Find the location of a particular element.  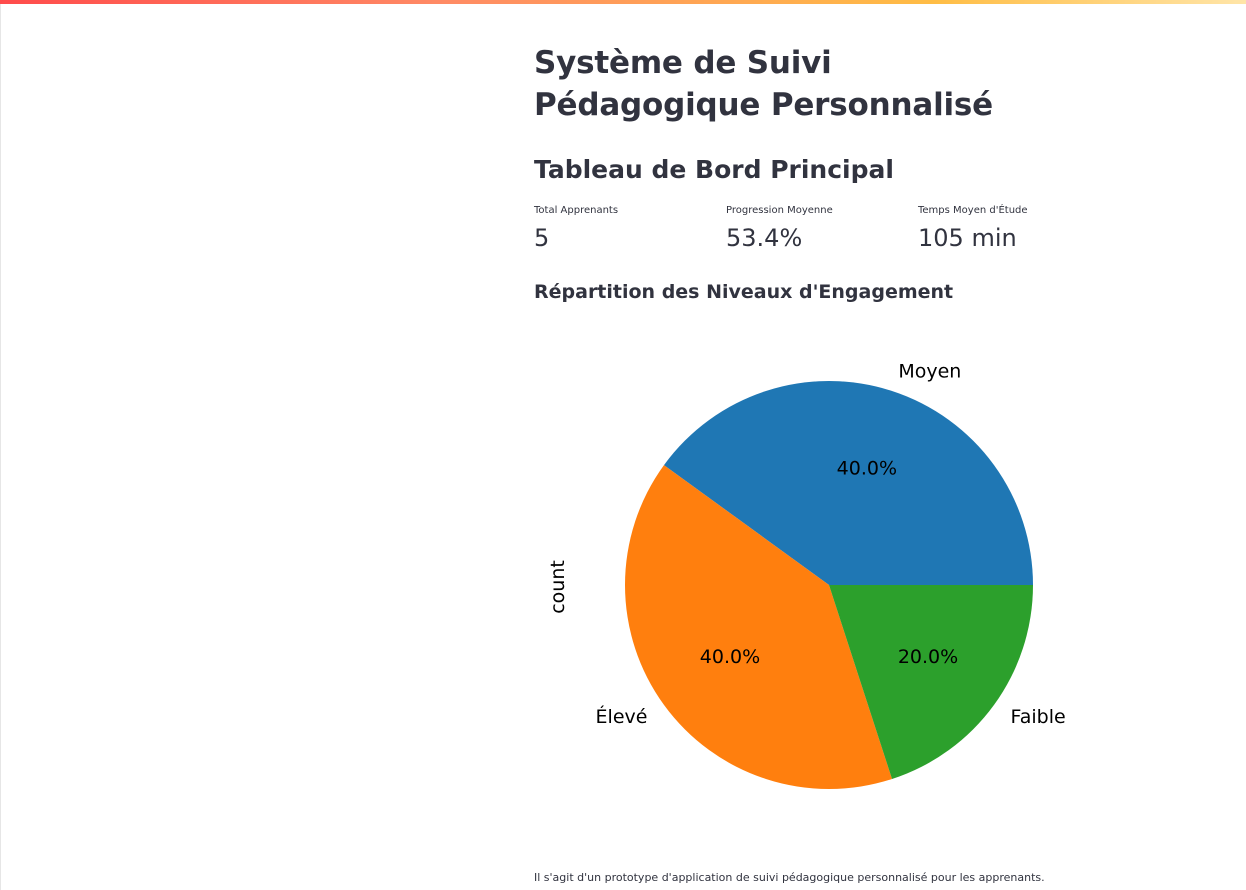

metric-temps-moyen: Temps Moyen d'Étude 105 min is located at coordinates (1013, 228).